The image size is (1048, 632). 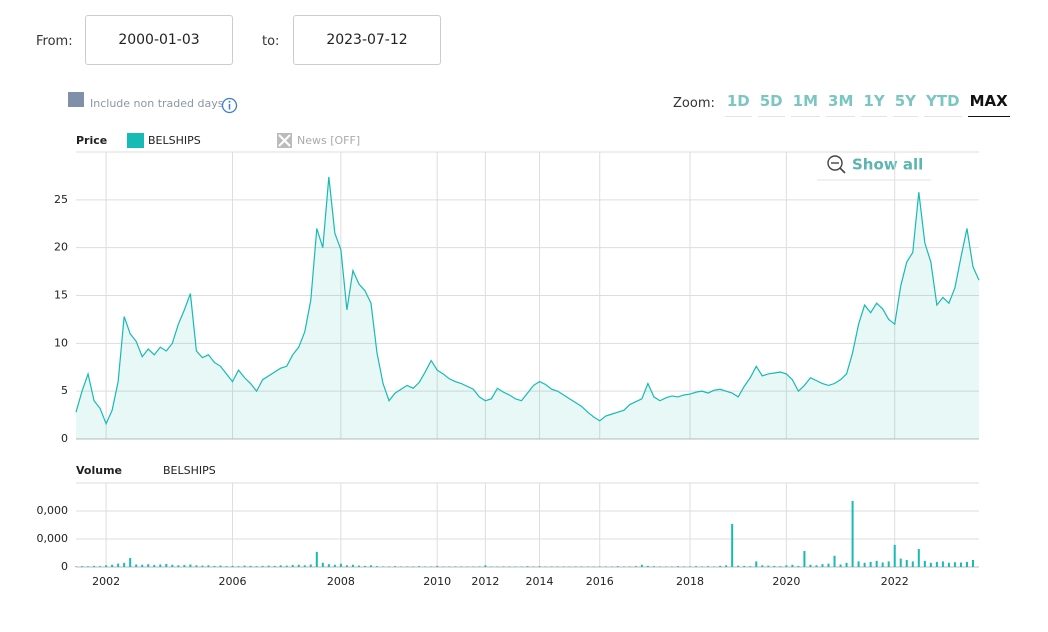 I want to click on news-label: News [OFF], so click(x=328, y=140).